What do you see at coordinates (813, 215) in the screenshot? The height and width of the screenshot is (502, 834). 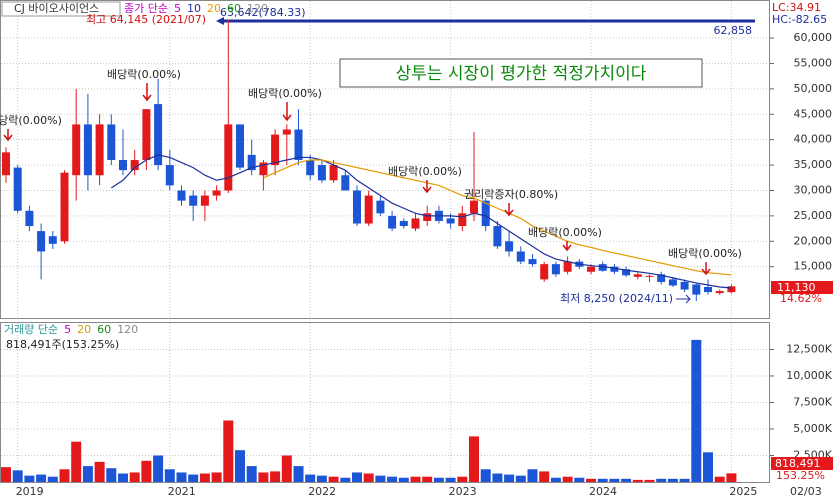 I see `y-tick-label: 25,000` at bounding box center [813, 215].